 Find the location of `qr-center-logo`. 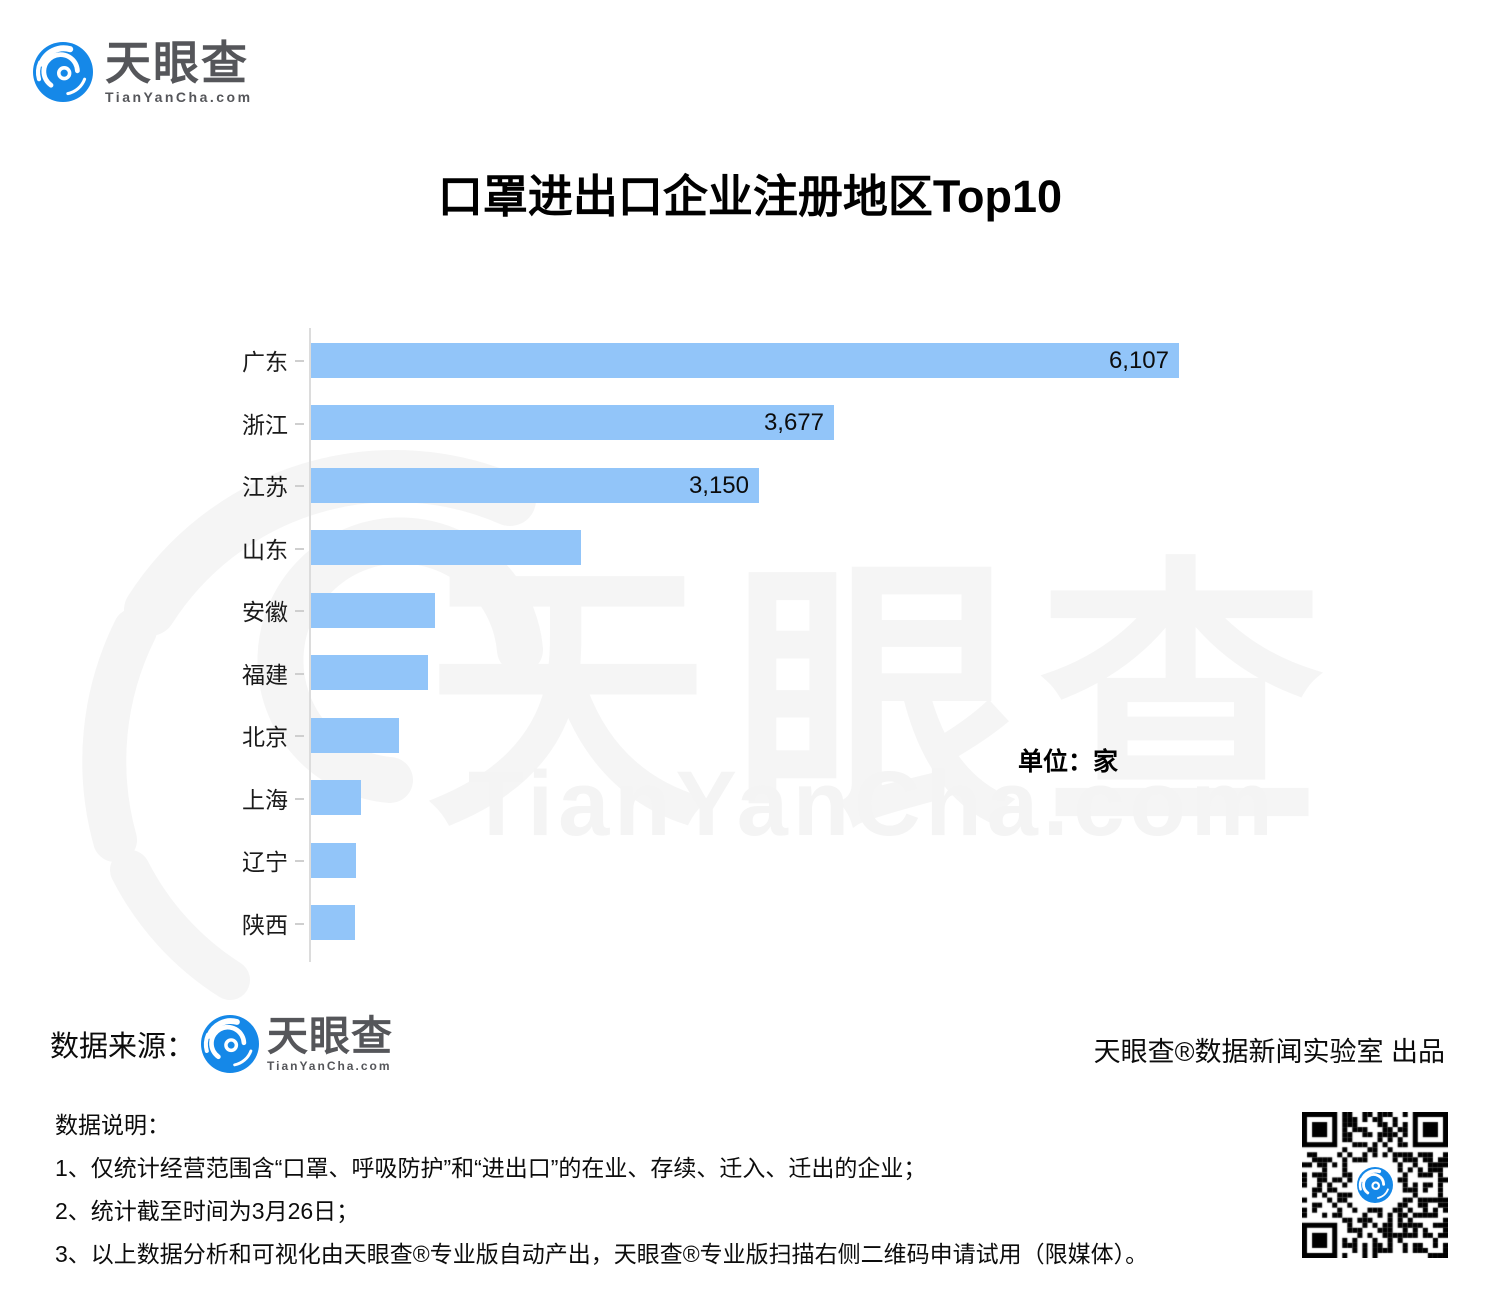

qr-center-logo is located at coordinates (1375, 1185).